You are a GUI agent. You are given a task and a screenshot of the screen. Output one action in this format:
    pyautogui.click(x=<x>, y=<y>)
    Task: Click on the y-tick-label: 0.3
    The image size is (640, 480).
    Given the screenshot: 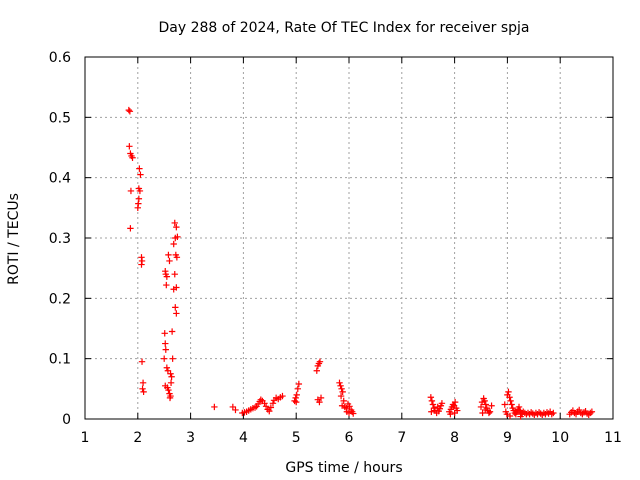 What is the action you would take?
    pyautogui.click(x=60, y=239)
    